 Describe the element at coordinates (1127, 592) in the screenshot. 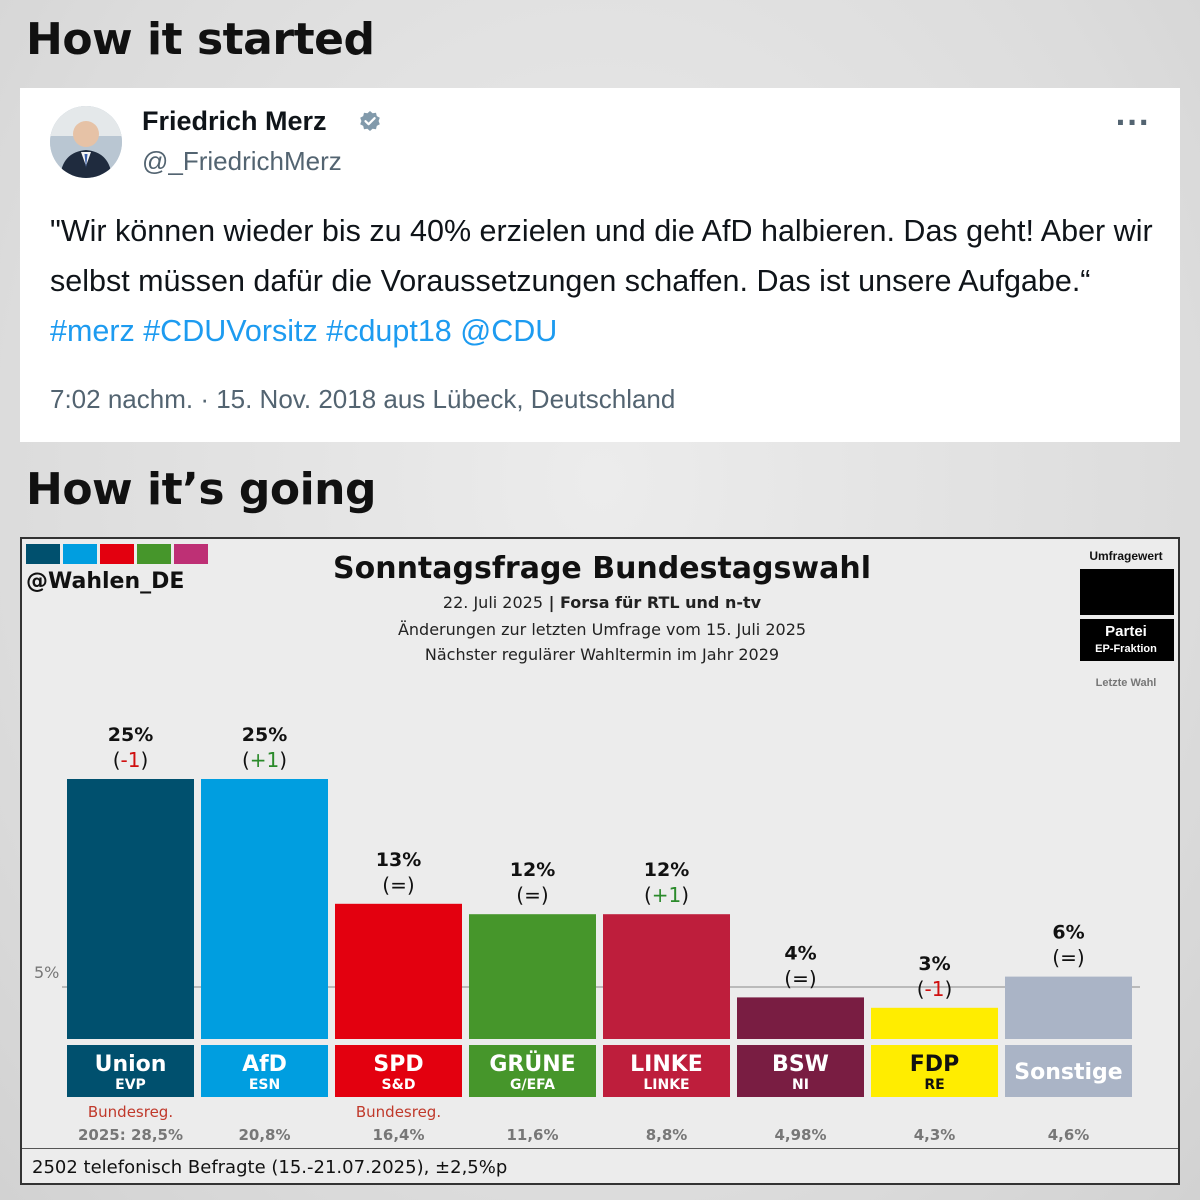

I see `legend-value-box` at that location.